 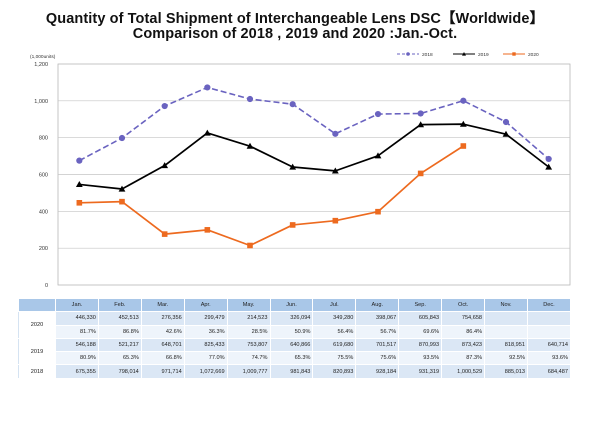 What do you see at coordinates (119, 305) in the screenshot?
I see `table-column-header: Feb.` at bounding box center [119, 305].